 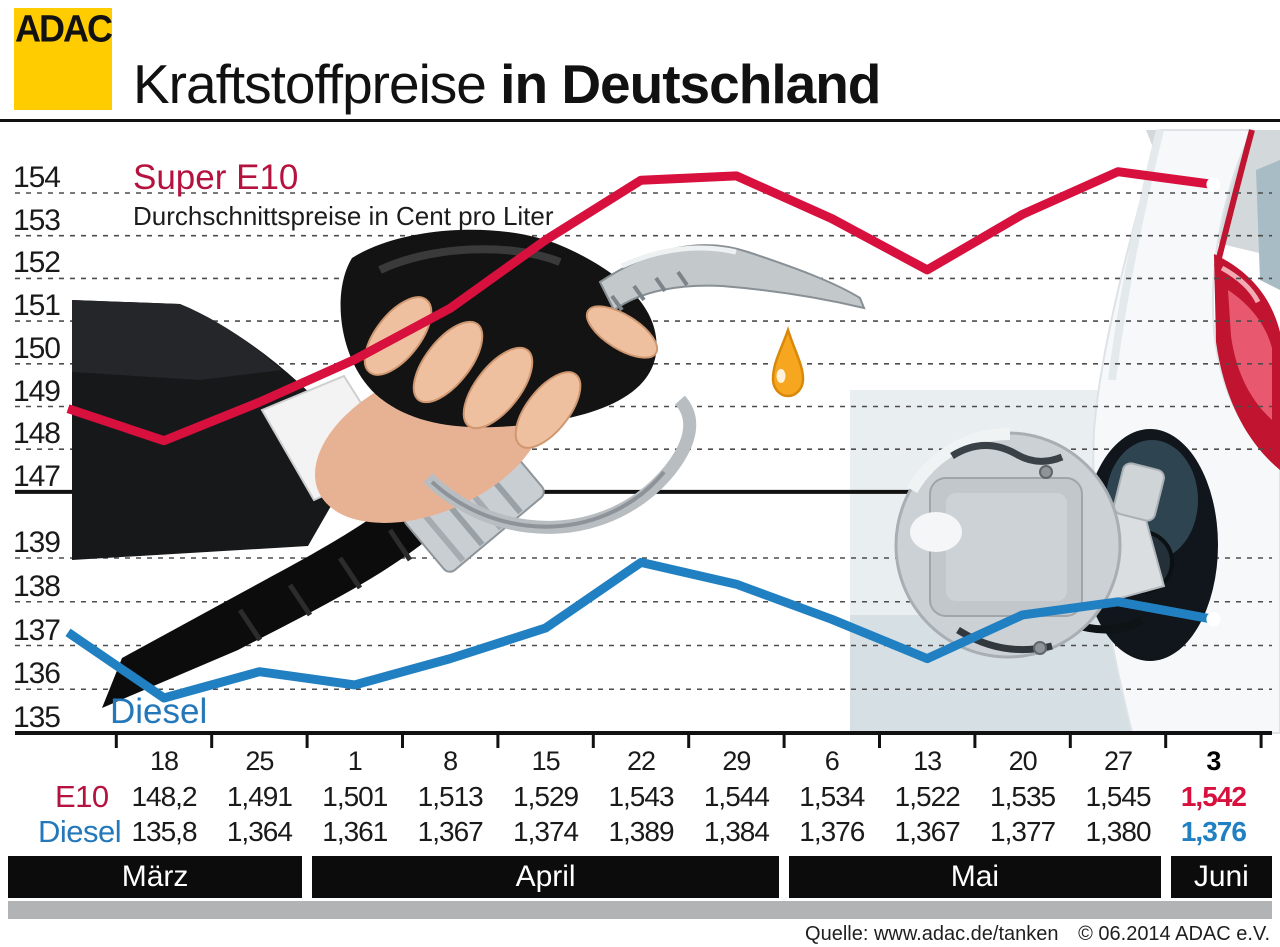 I want to click on y-label-154: 154, so click(x=36, y=177).